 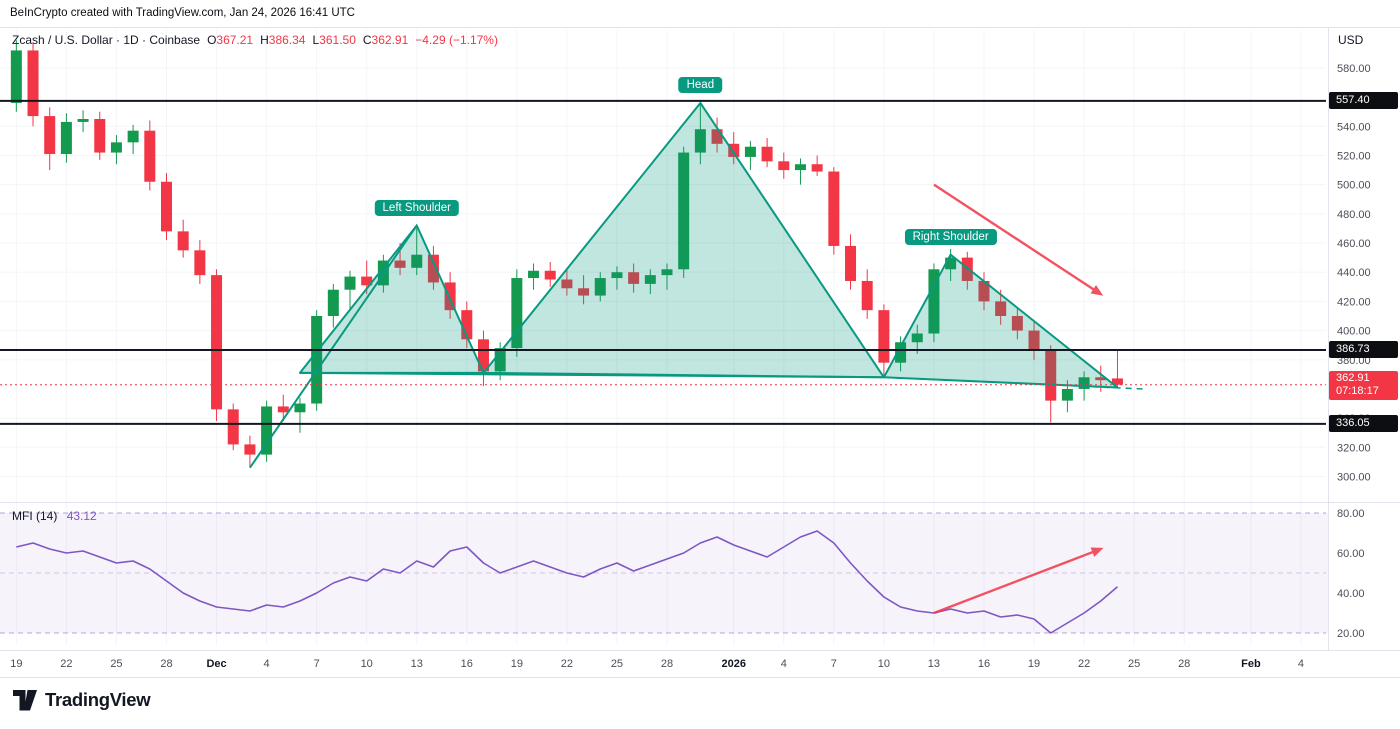 What do you see at coordinates (733, 664) in the screenshot?
I see `svg-text: 2026` at bounding box center [733, 664].